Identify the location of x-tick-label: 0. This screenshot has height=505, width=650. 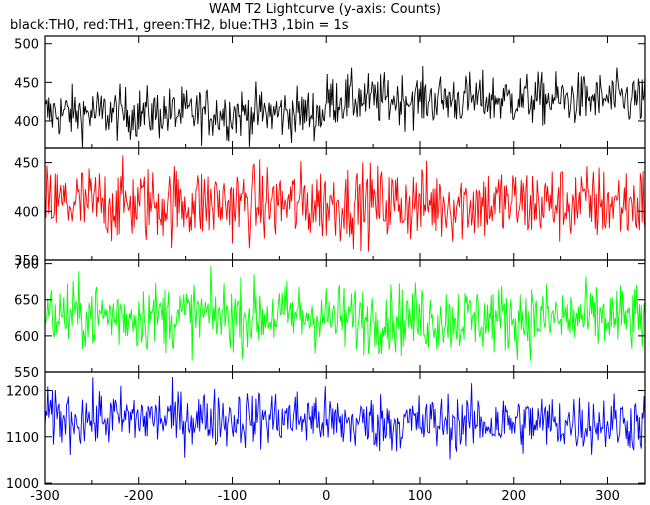
(326, 496).